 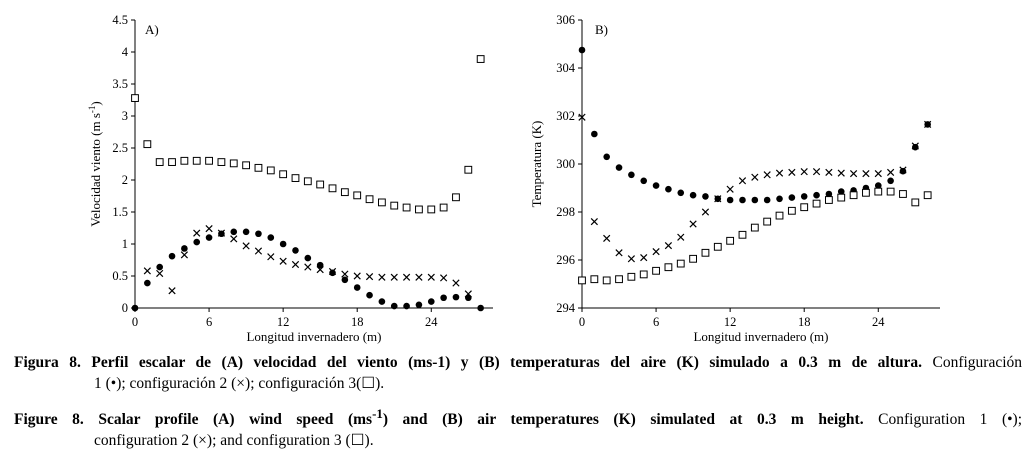 I want to click on y-tick-label: 3.5, so click(x=120, y=84).